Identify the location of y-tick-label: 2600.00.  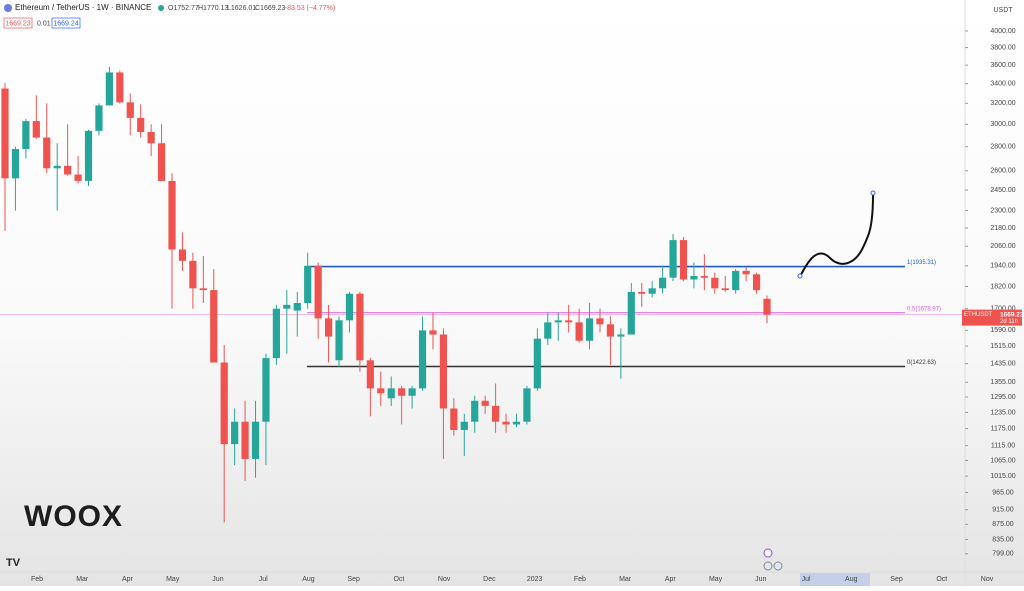
(1002, 171).